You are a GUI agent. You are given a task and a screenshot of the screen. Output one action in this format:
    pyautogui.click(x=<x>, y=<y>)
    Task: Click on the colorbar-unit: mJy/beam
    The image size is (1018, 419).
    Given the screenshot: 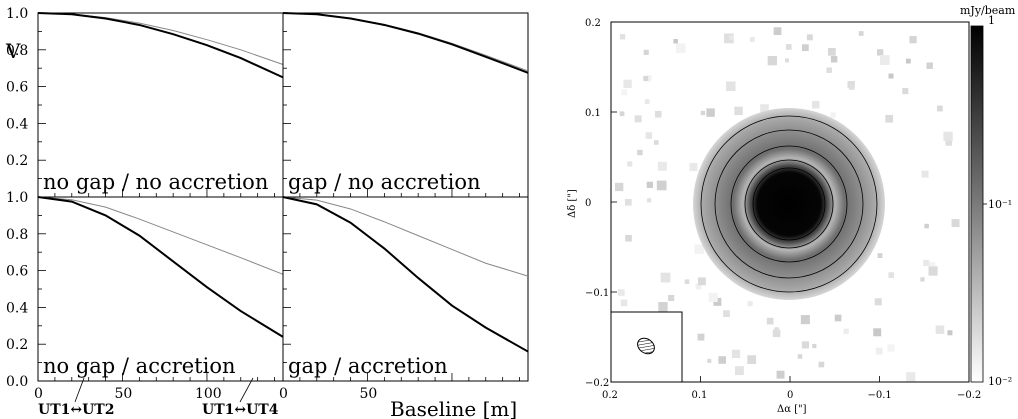 What is the action you would take?
    pyautogui.click(x=988, y=10)
    